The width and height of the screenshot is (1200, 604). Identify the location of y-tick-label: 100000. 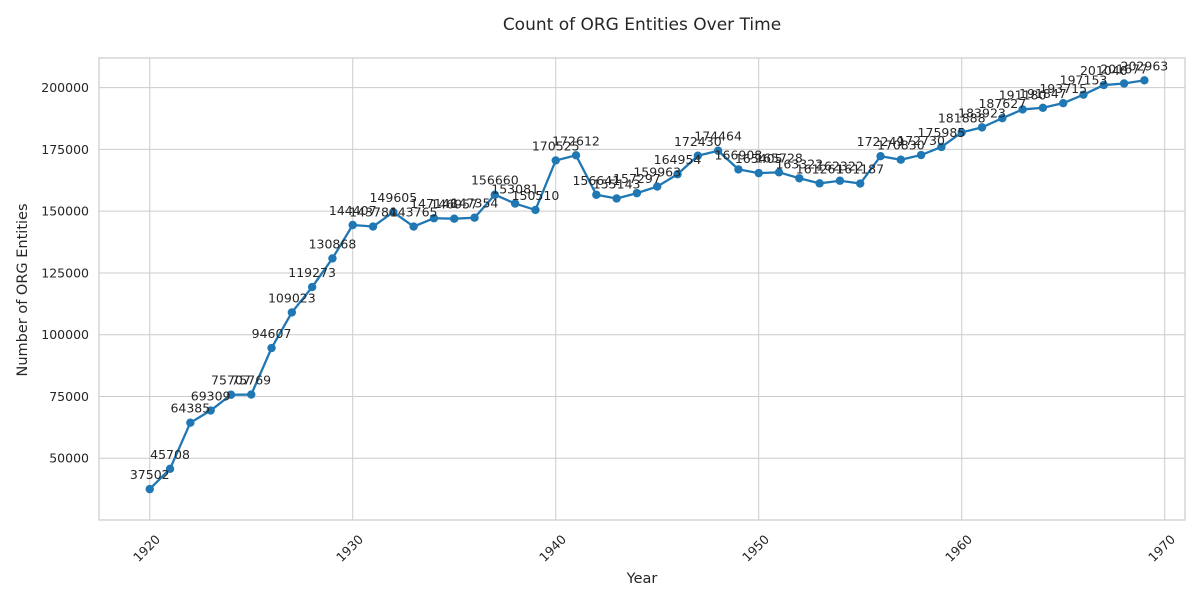
(65, 334).